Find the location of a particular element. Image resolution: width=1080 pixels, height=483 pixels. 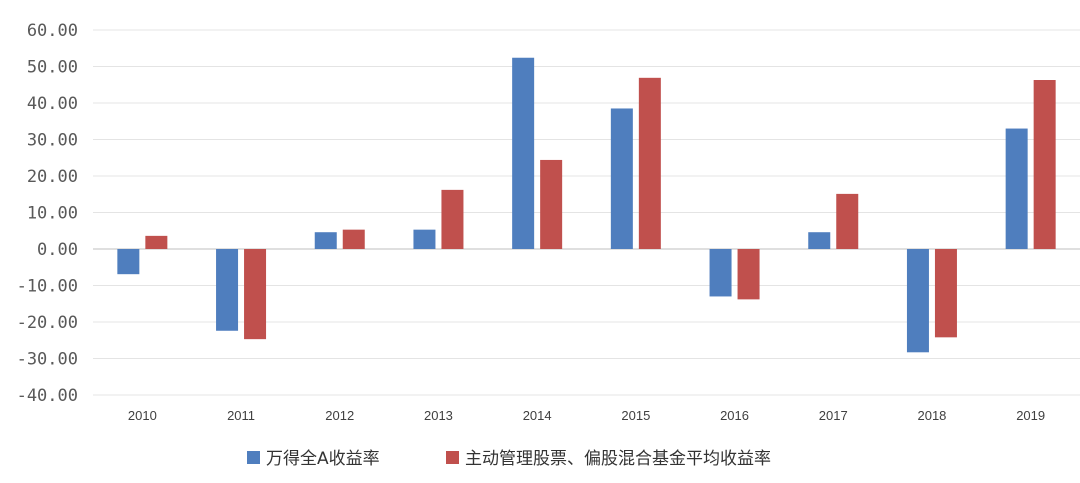

bar-active-fund-2011 is located at coordinates (255, 294).